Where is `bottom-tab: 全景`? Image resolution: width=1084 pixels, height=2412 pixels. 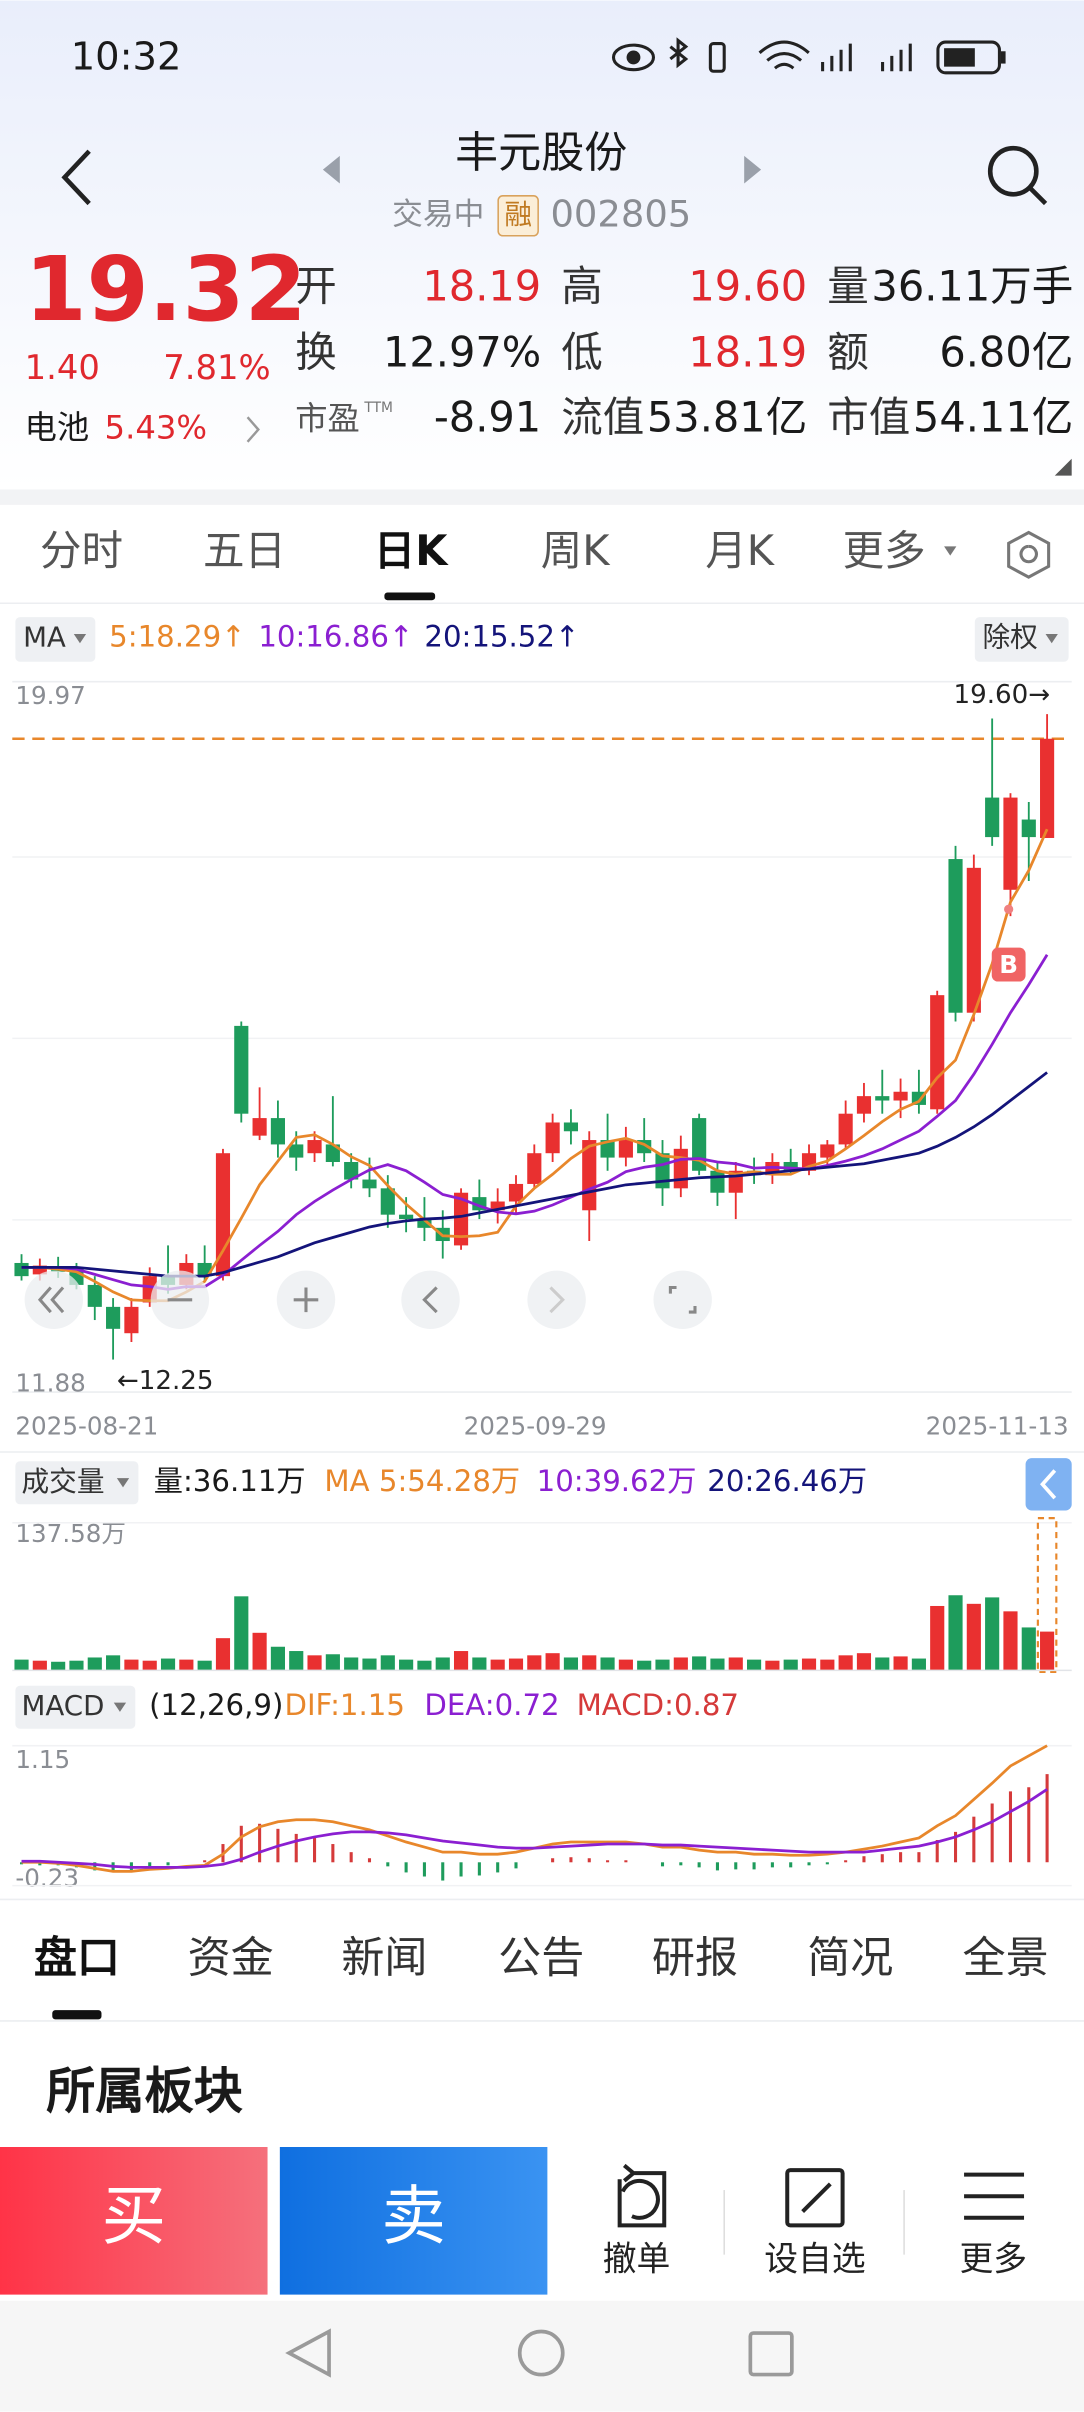
bottom-tab: 全景 is located at coordinates (1006, 1958).